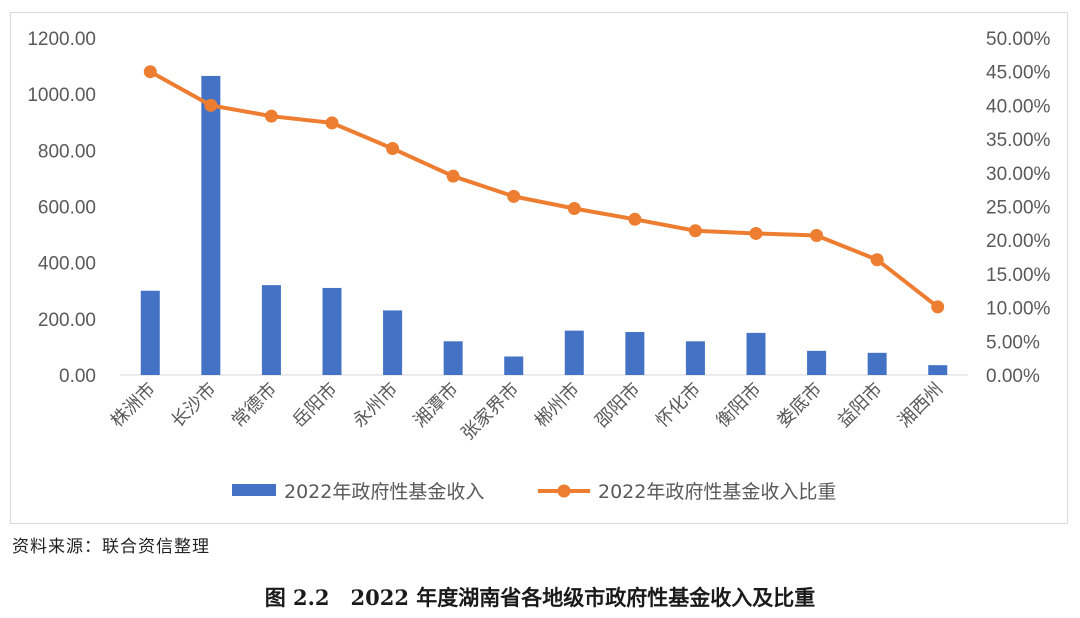 This screenshot has width=1080, height=618. I want to click on legend-label-line: 2022年政府性基金收入比重, so click(717, 492).